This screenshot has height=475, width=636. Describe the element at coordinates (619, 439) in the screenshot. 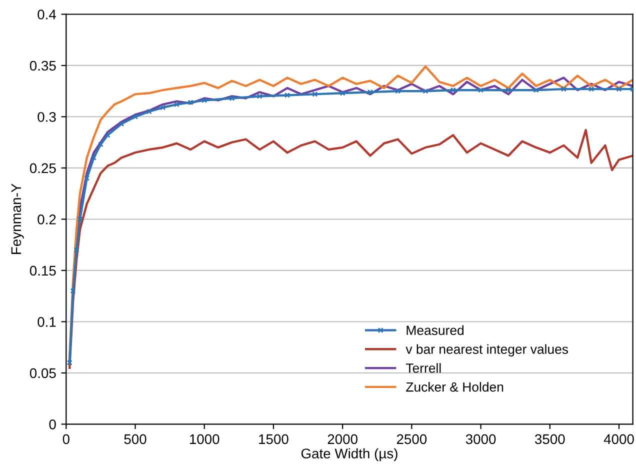

I see `x-tick-label: 4000` at that location.